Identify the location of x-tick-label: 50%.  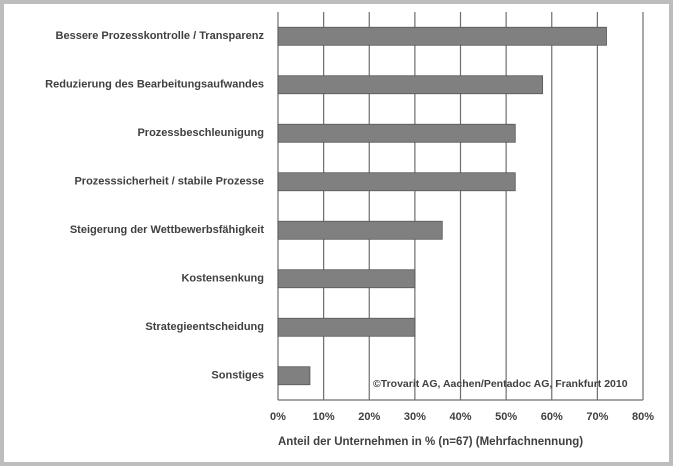
(506, 417).